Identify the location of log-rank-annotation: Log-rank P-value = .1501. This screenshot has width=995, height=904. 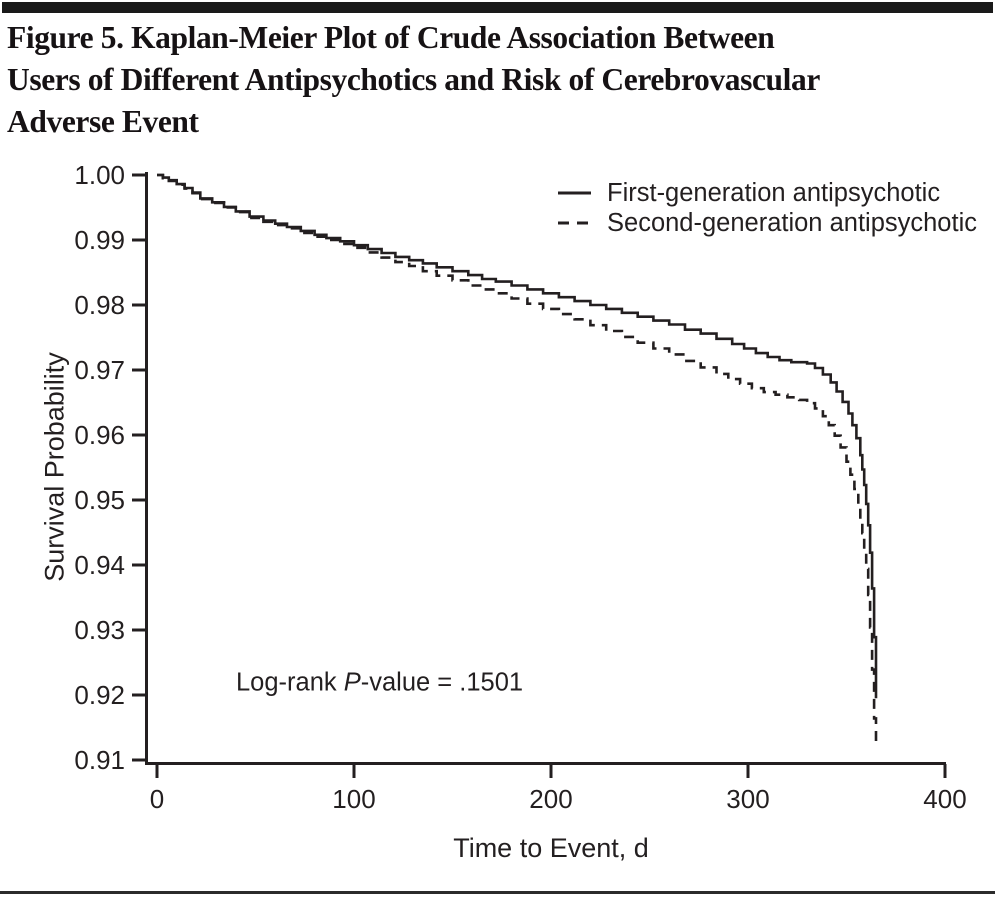
(379, 683).